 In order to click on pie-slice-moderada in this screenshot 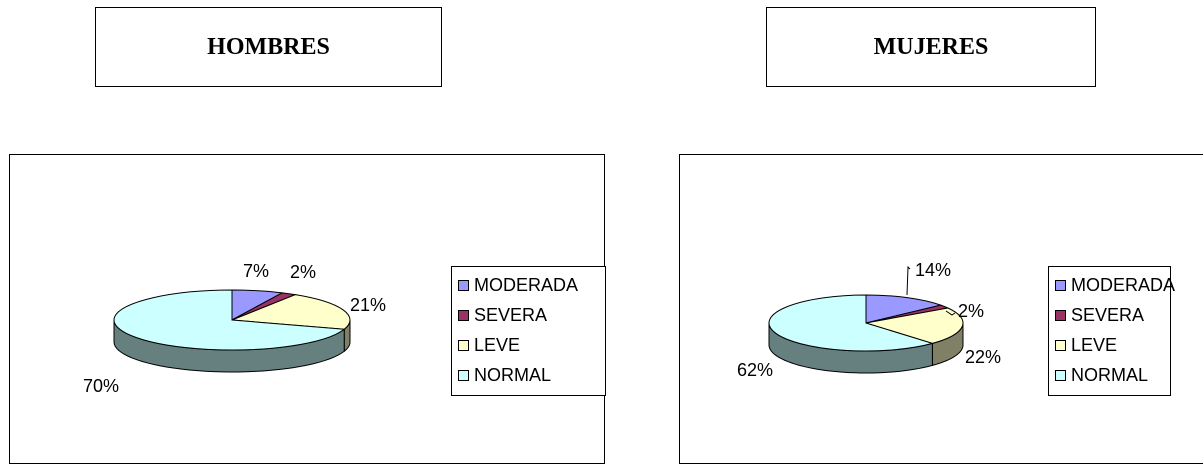, I will do `click(904, 309)`.